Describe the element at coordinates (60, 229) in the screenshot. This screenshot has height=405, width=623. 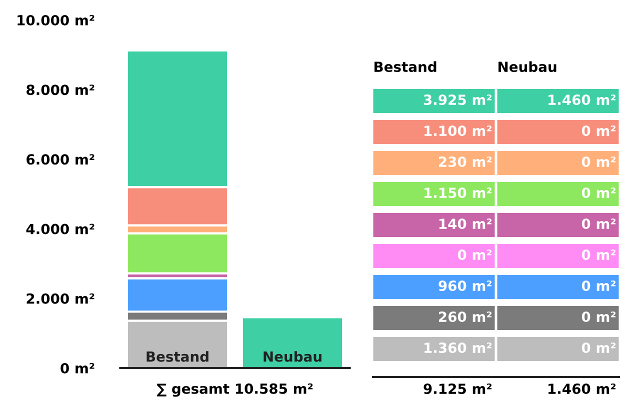
I see `y-tick-label: 4.000 m²` at that location.